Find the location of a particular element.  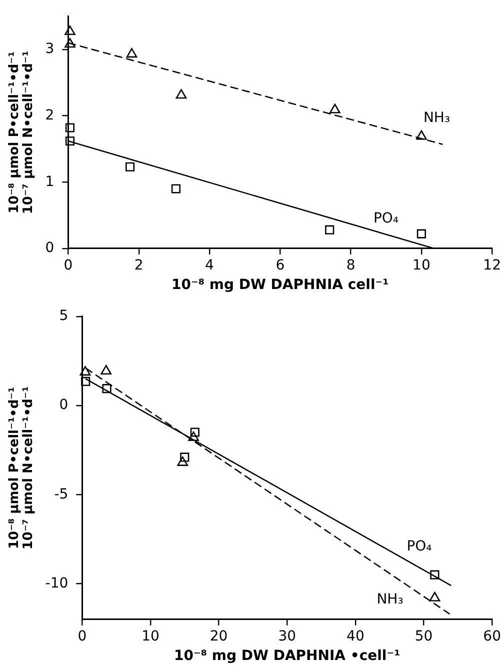

x-axis-title: 10⁻⁸ mg DW DAPHNIA cell⁻¹ is located at coordinates (280, 285).